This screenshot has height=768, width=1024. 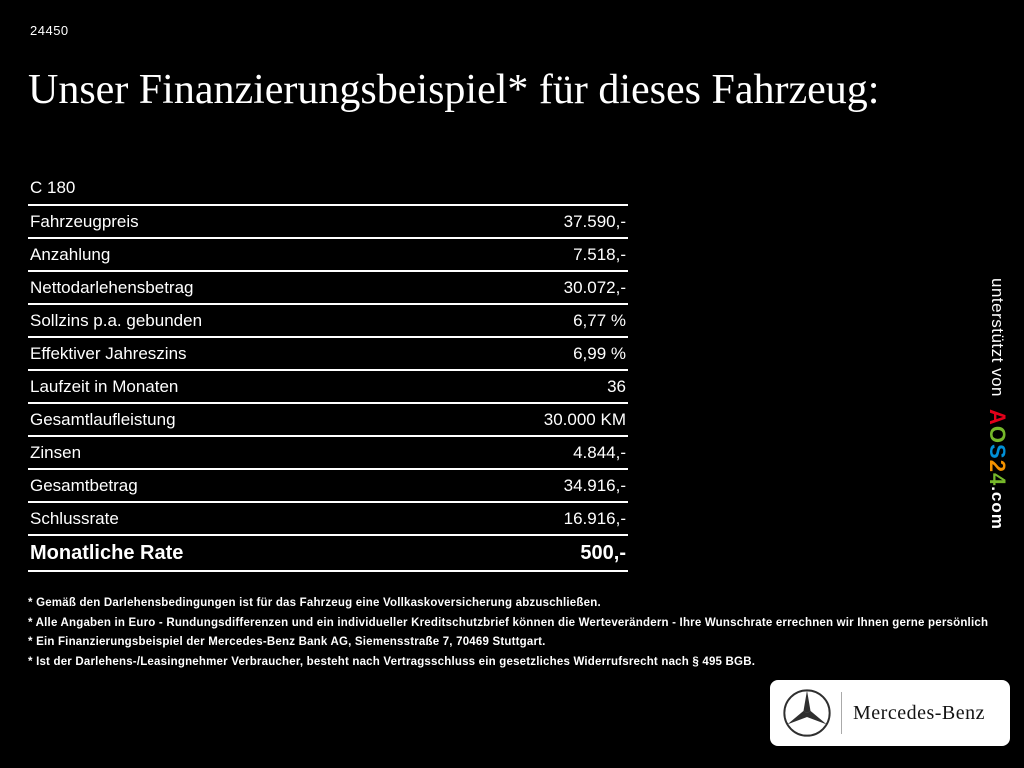 What do you see at coordinates (70, 254) in the screenshot?
I see `row-label: Anzahlung` at bounding box center [70, 254].